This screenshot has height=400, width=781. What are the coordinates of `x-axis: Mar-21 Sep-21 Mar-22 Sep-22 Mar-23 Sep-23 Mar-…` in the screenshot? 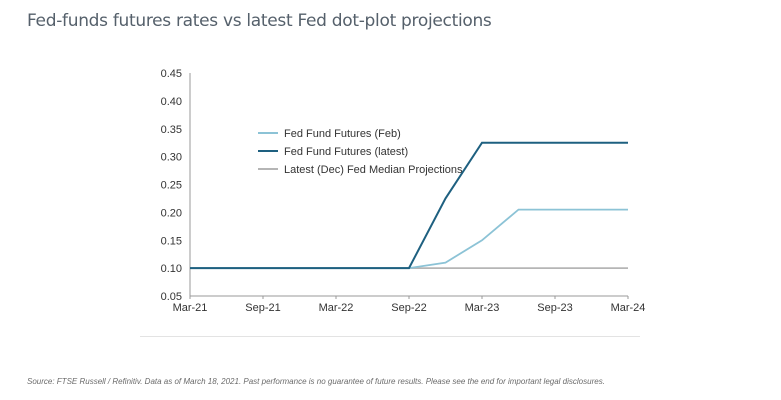 It's located at (409, 304).